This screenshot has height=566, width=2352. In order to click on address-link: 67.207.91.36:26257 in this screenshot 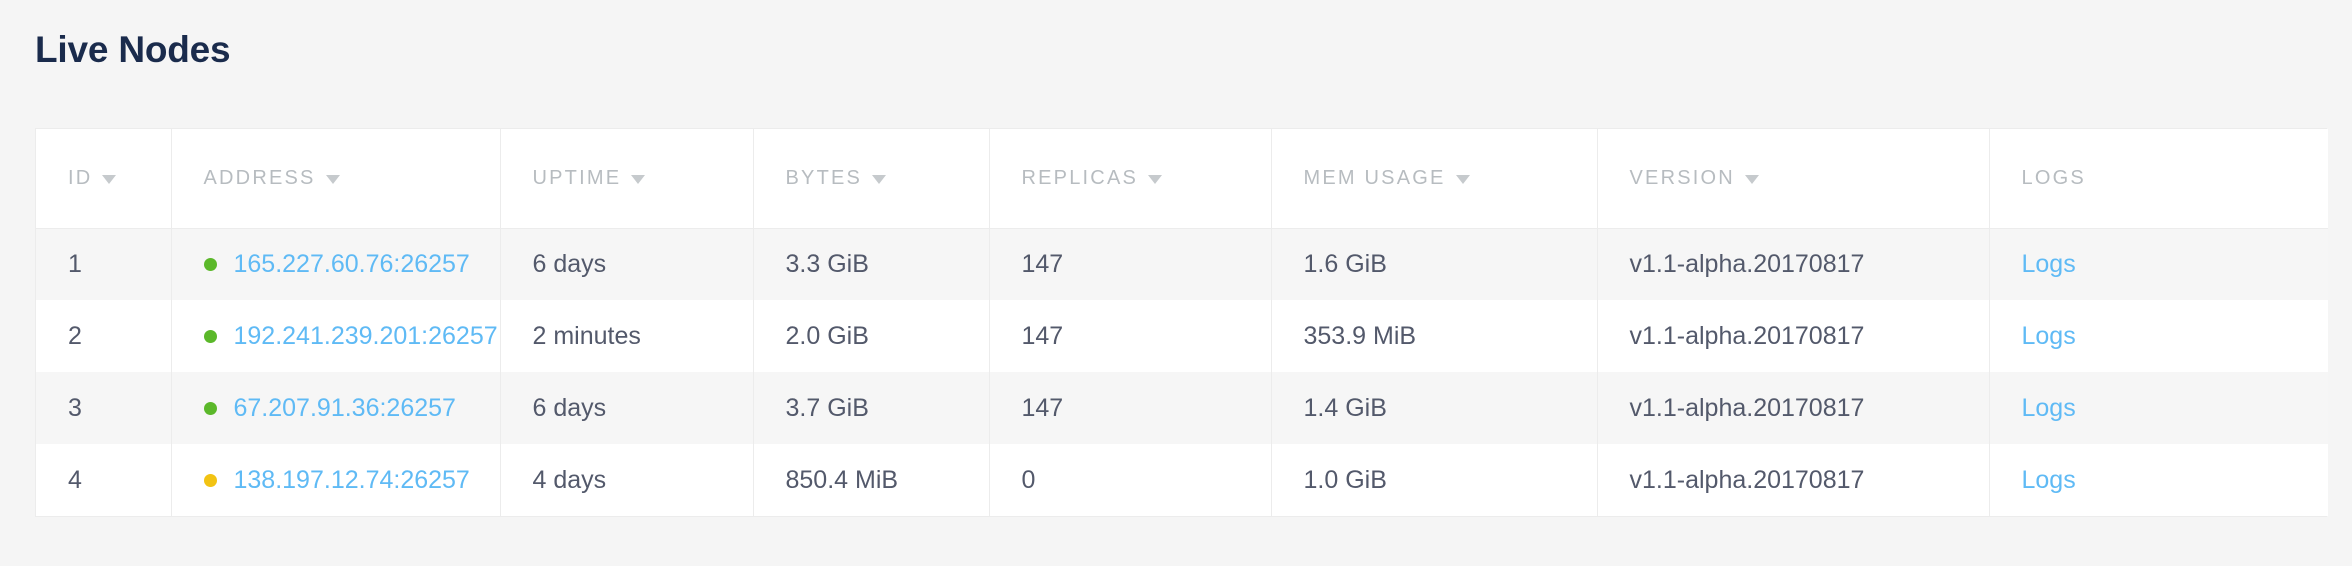, I will do `click(344, 407)`.